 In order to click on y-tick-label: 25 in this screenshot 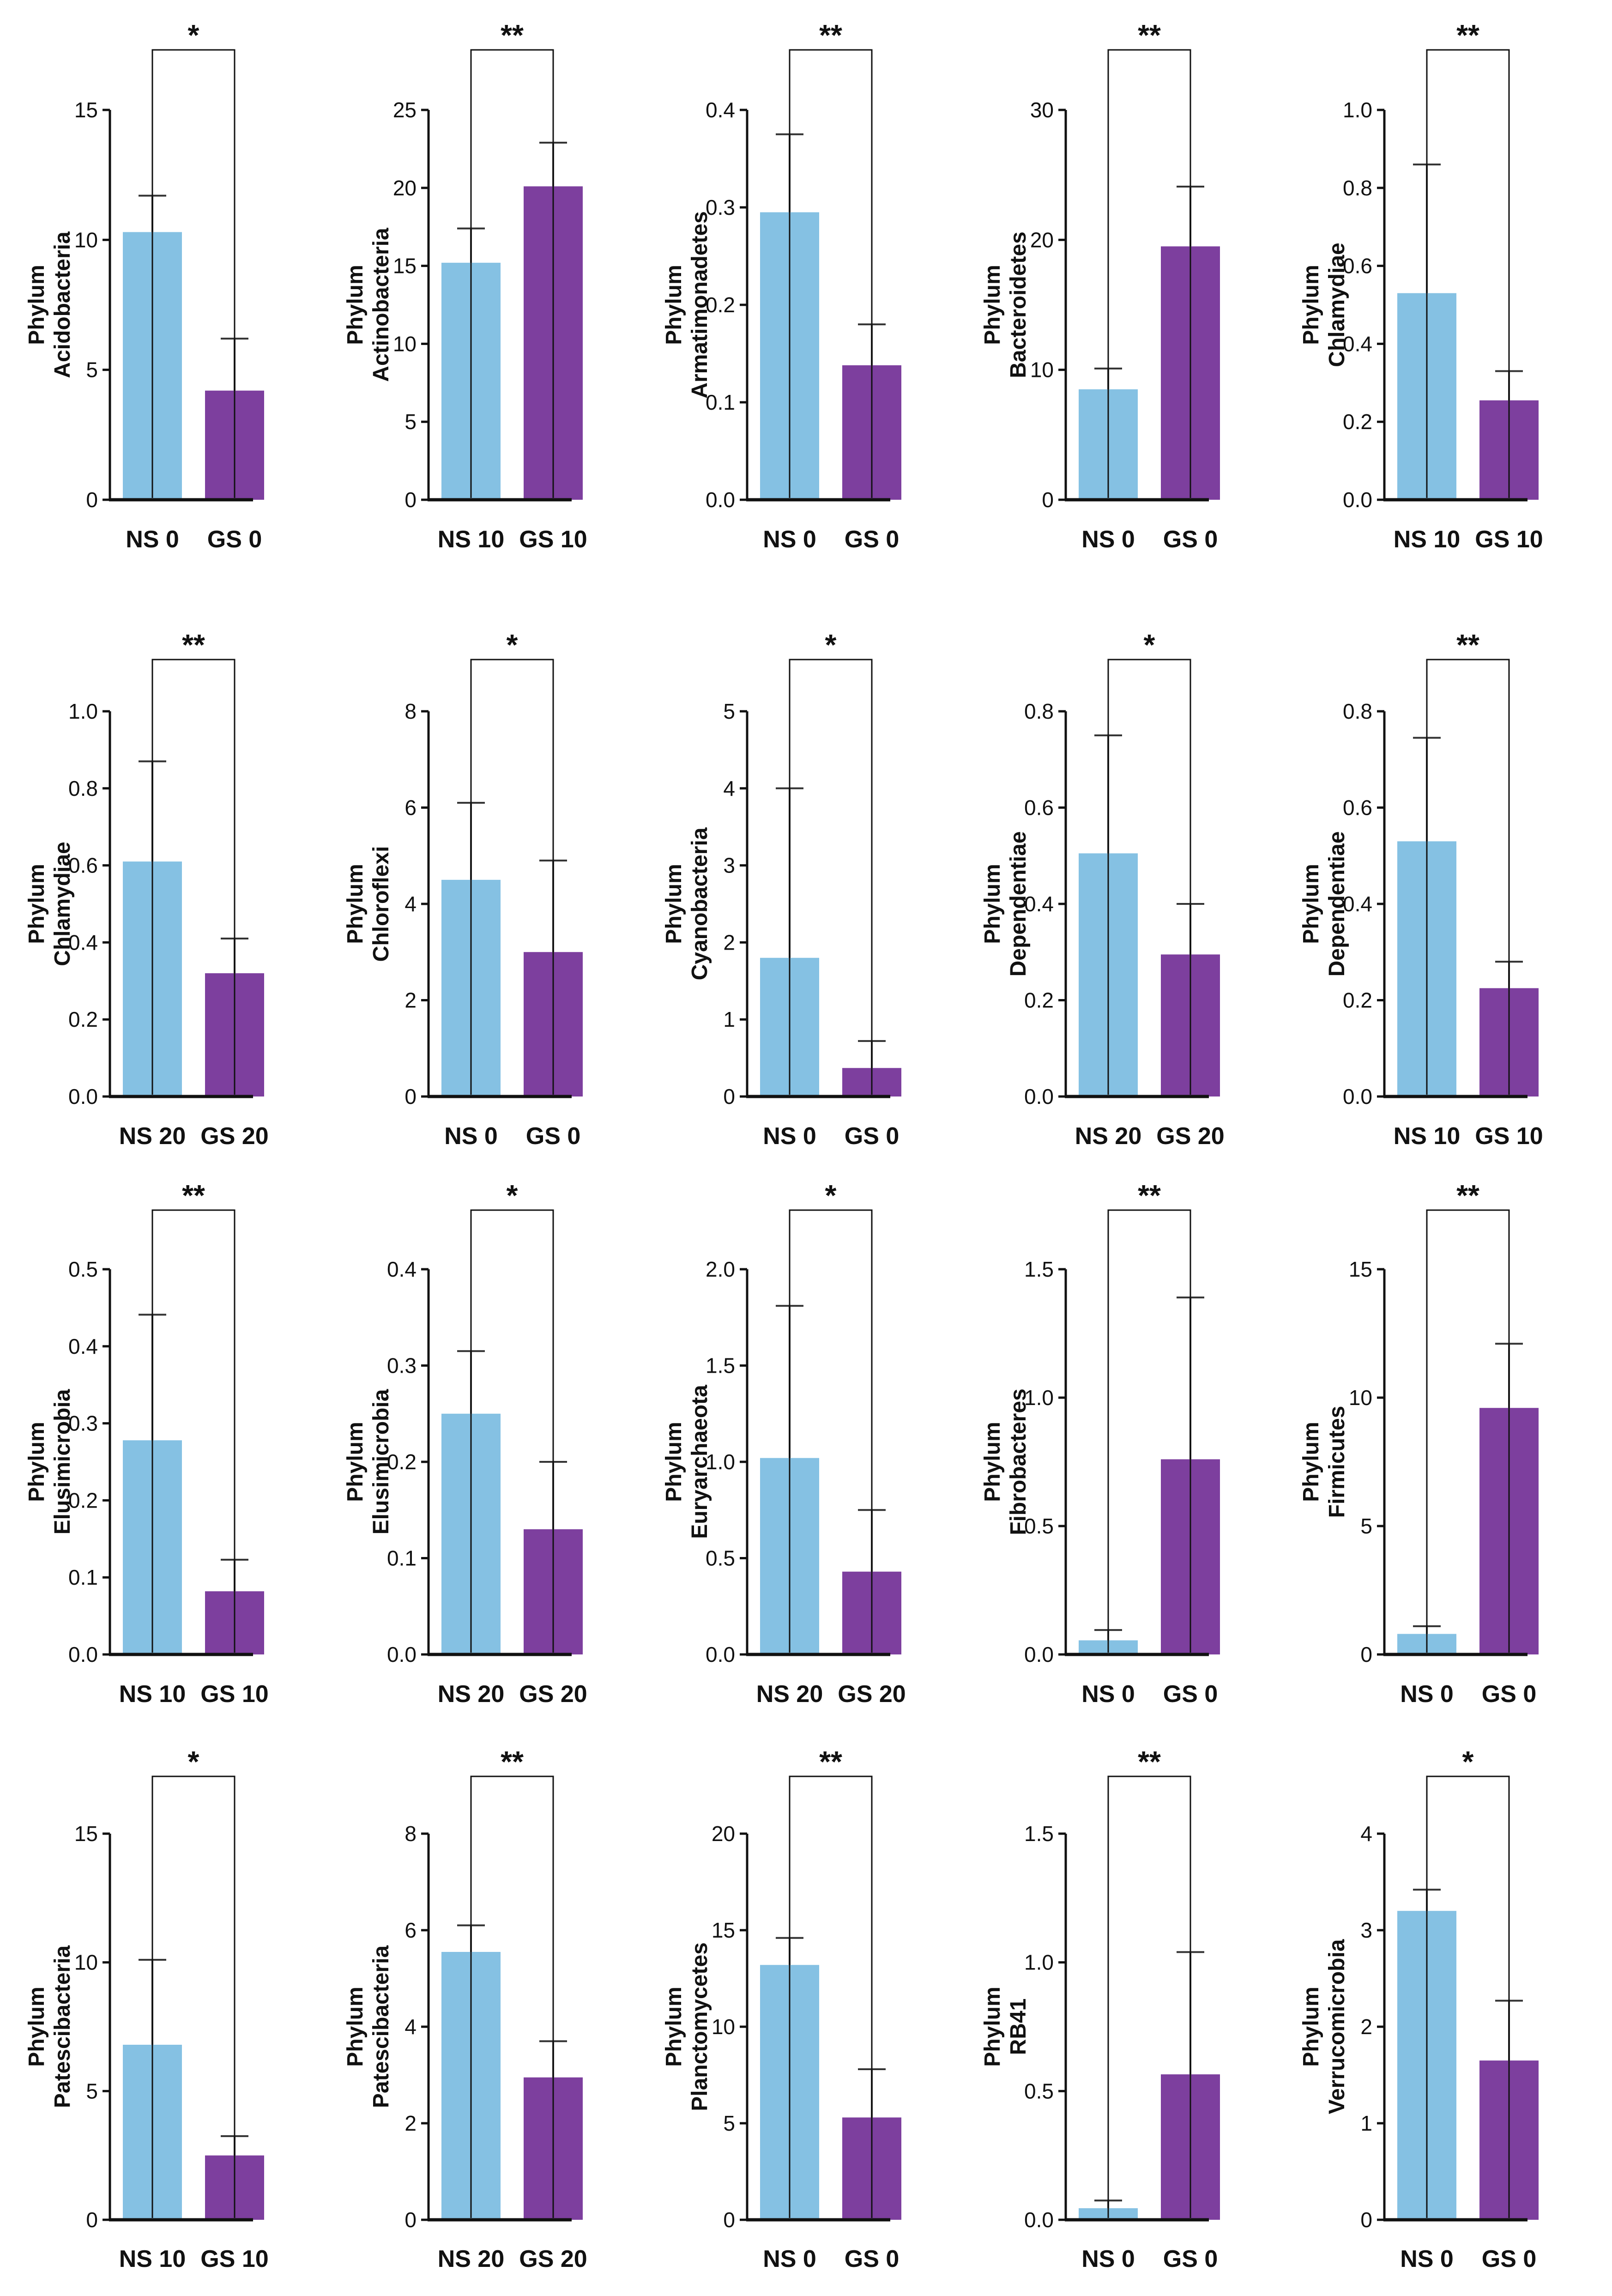, I will do `click(405, 110)`.